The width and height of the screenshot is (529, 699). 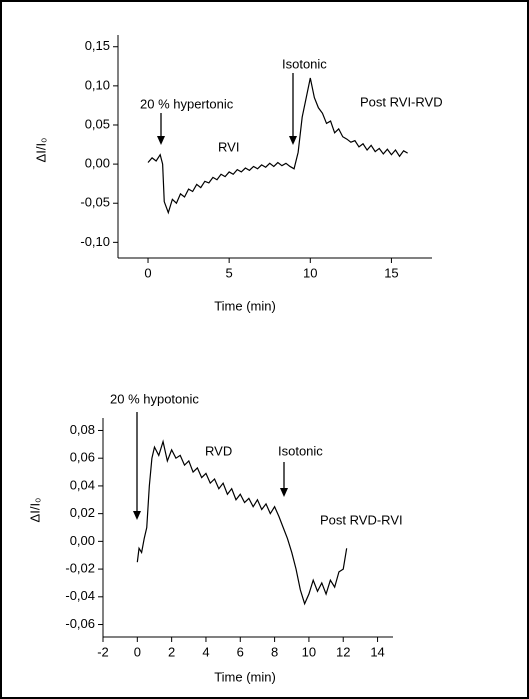 What do you see at coordinates (228, 146) in the screenshot?
I see `annotation: RVI` at bounding box center [228, 146].